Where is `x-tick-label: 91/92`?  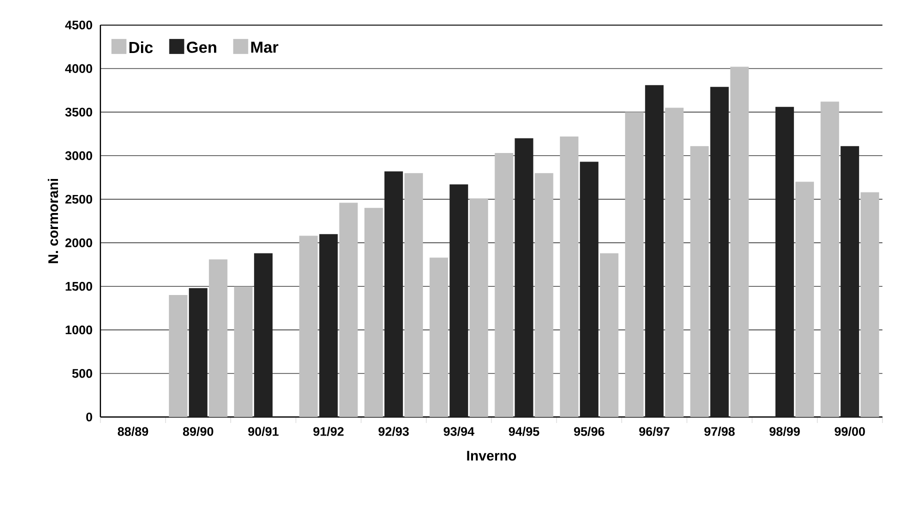 x-tick-label: 91/92 is located at coordinates (328, 431).